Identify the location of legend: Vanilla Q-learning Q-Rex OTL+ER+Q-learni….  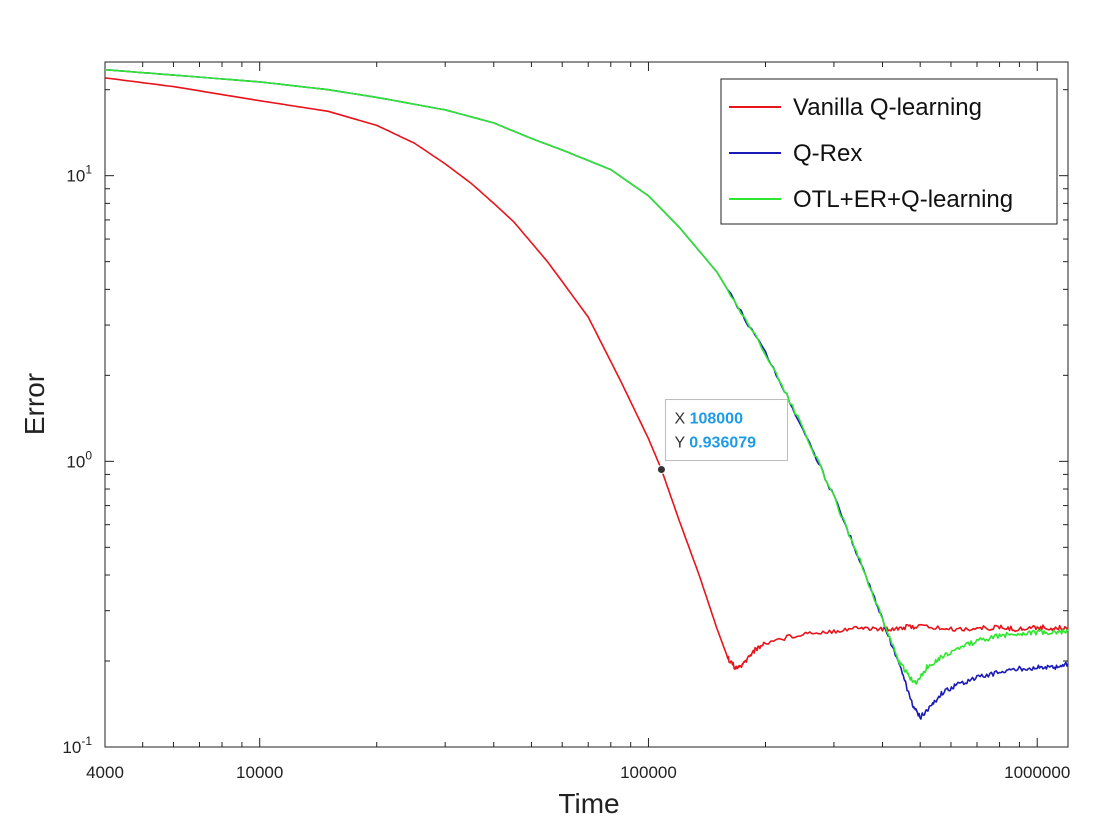
(889, 151).